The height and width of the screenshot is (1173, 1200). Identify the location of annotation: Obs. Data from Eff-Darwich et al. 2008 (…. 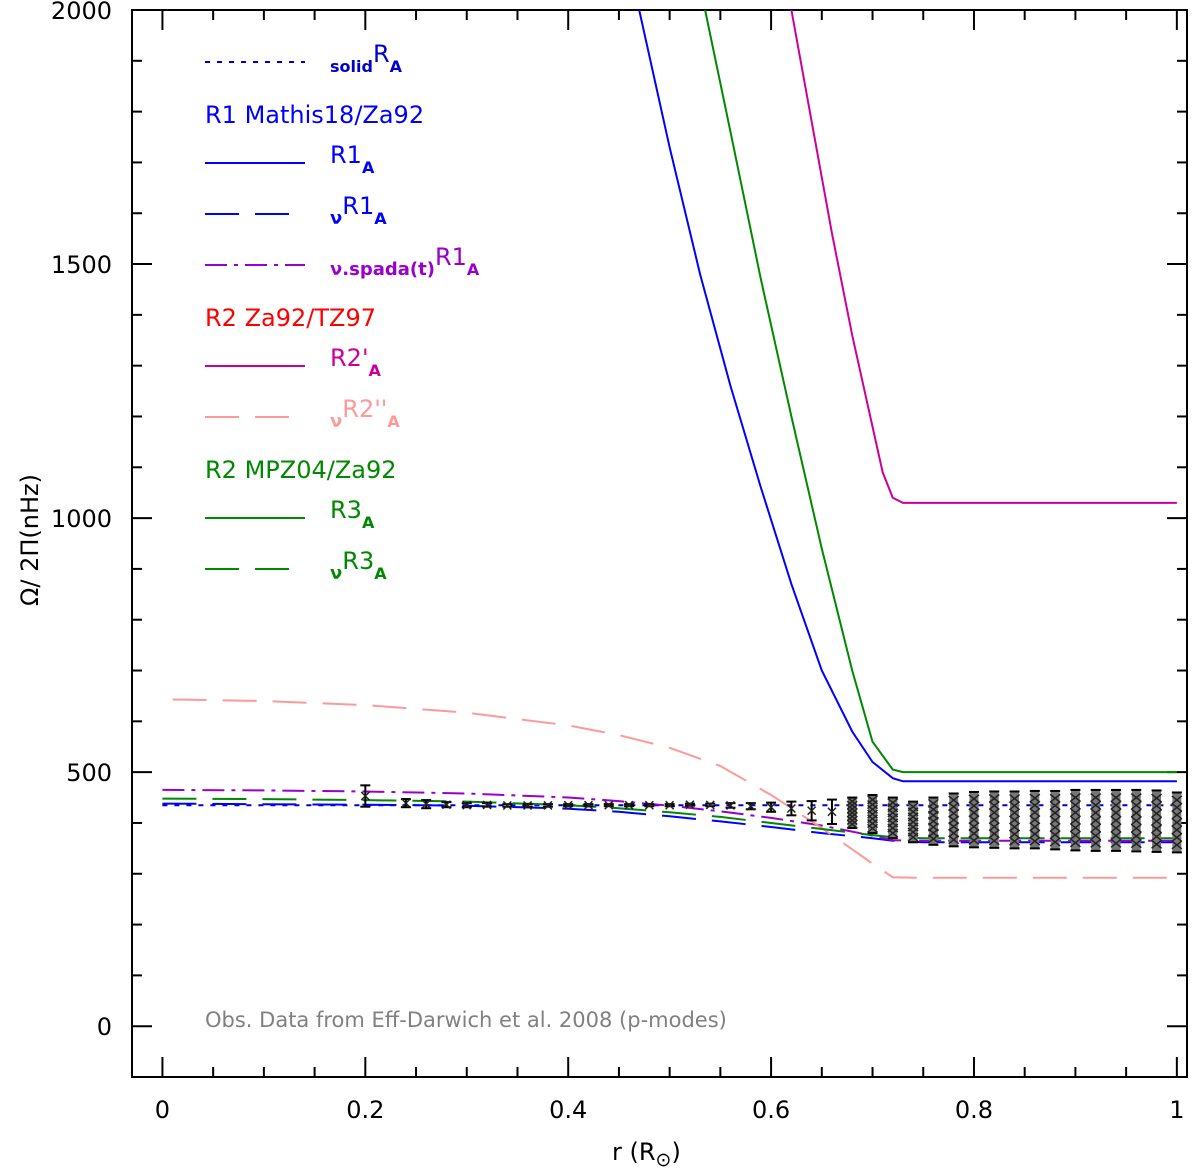
(466, 1020).